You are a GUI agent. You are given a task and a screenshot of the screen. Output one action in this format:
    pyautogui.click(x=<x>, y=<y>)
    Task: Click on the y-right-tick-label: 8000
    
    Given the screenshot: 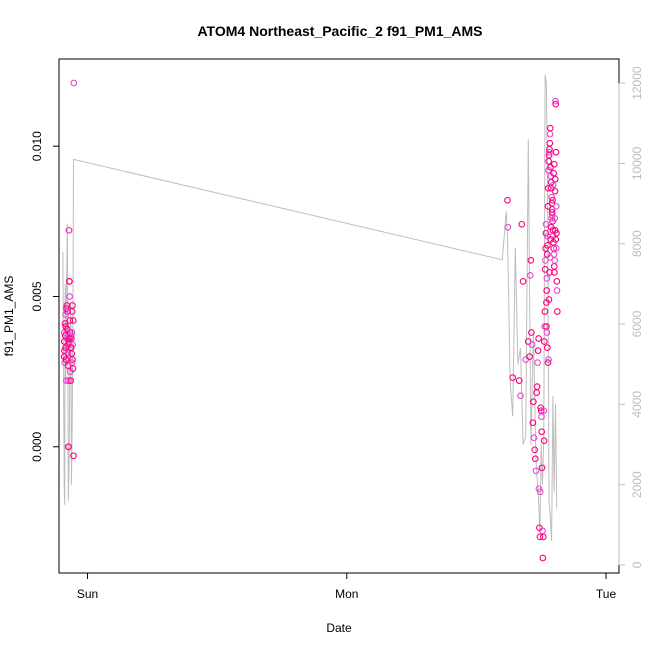 What is the action you would take?
    pyautogui.click(x=637, y=243)
    